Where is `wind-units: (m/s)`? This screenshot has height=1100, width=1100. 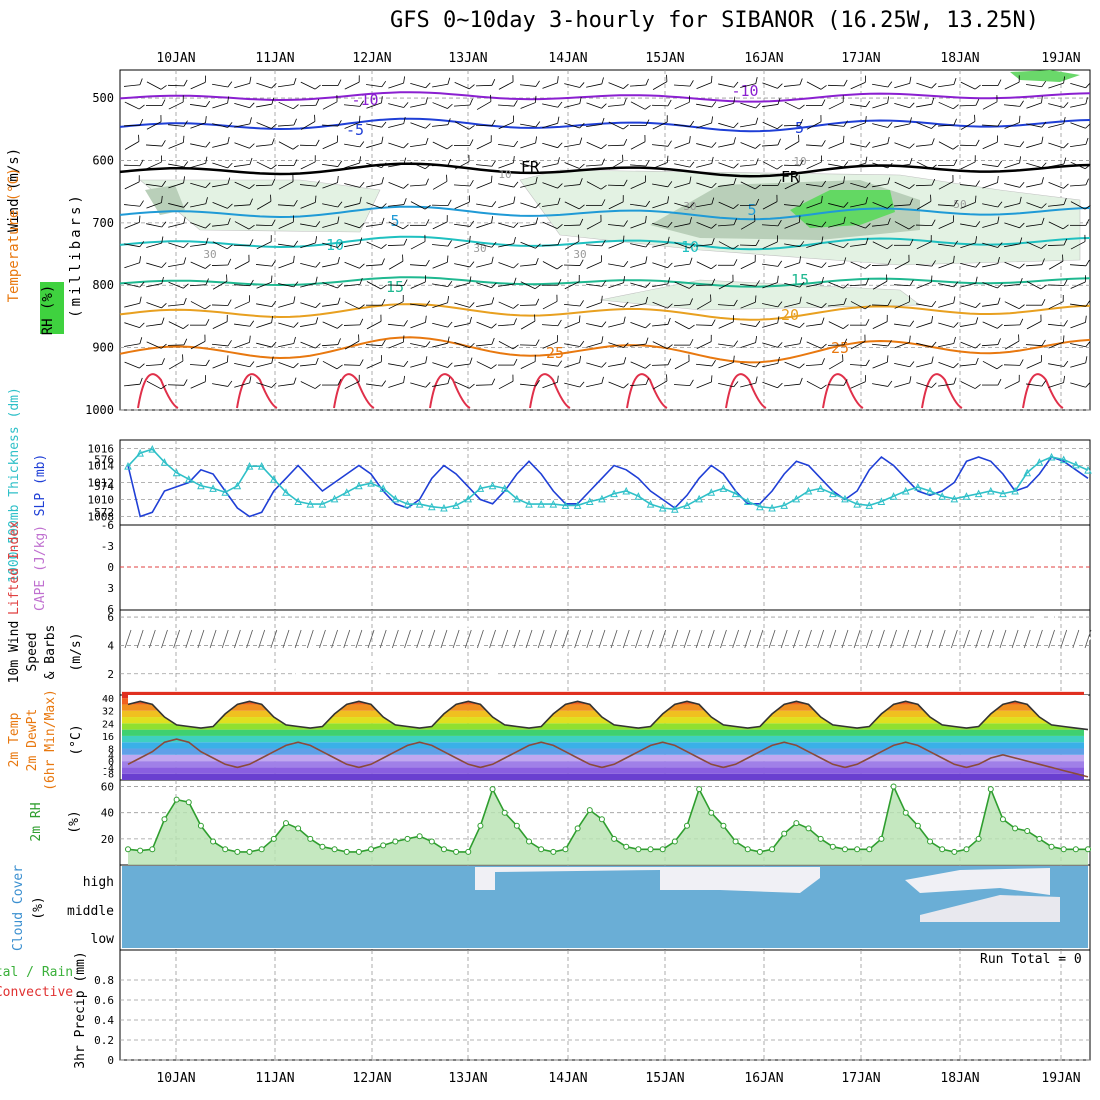
wind-units: (m/s) is located at coordinates (76, 651).